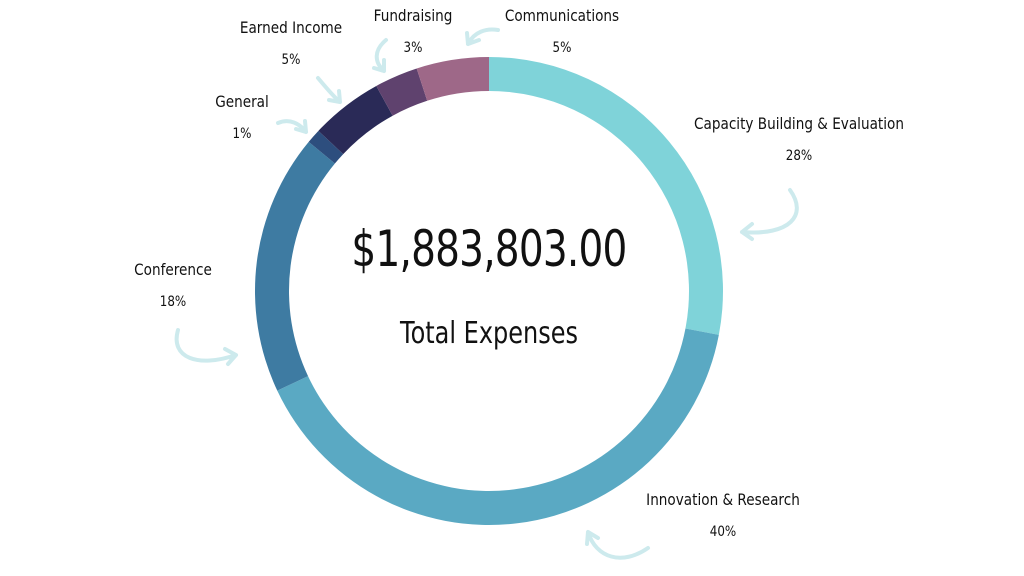 The width and height of the screenshot is (1024, 576). I want to click on donut-slice-capacity-building-evaluation, so click(606, 196).